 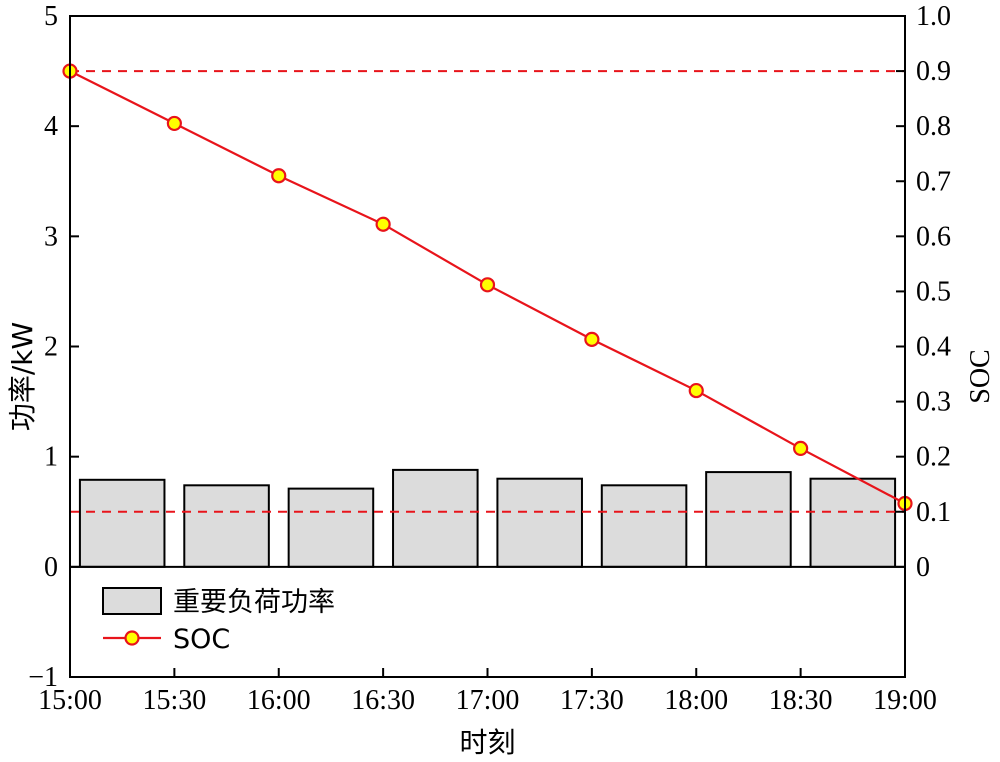 What do you see at coordinates (933, 291) in the screenshot?
I see `y-right-tick-label: 0.5` at bounding box center [933, 291].